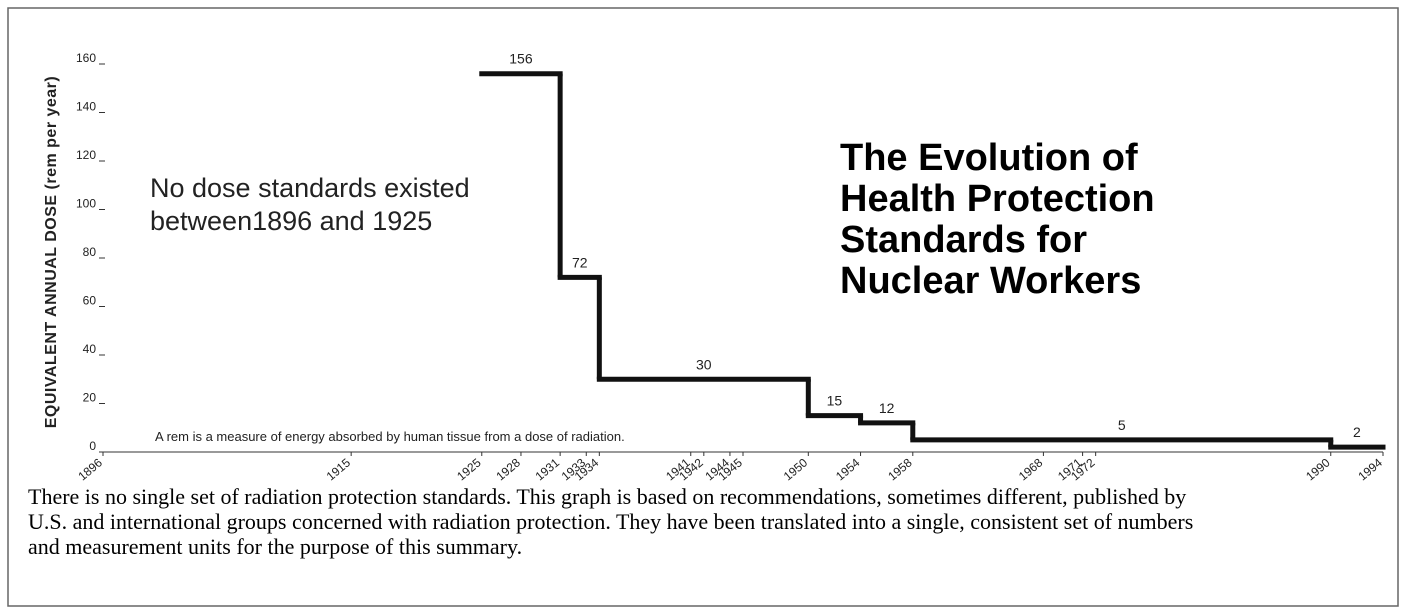 The height and width of the screenshot is (614, 1406). Describe the element at coordinates (86, 107) in the screenshot. I see `y-tick-label: 140` at that location.